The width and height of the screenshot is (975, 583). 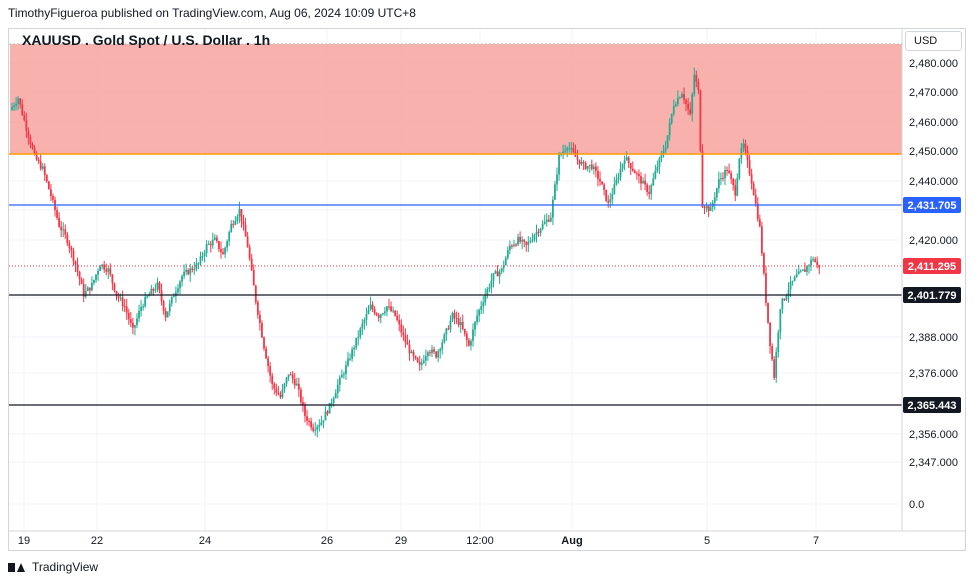 I want to click on price-tag-label: 2,431.705, so click(x=932, y=206).